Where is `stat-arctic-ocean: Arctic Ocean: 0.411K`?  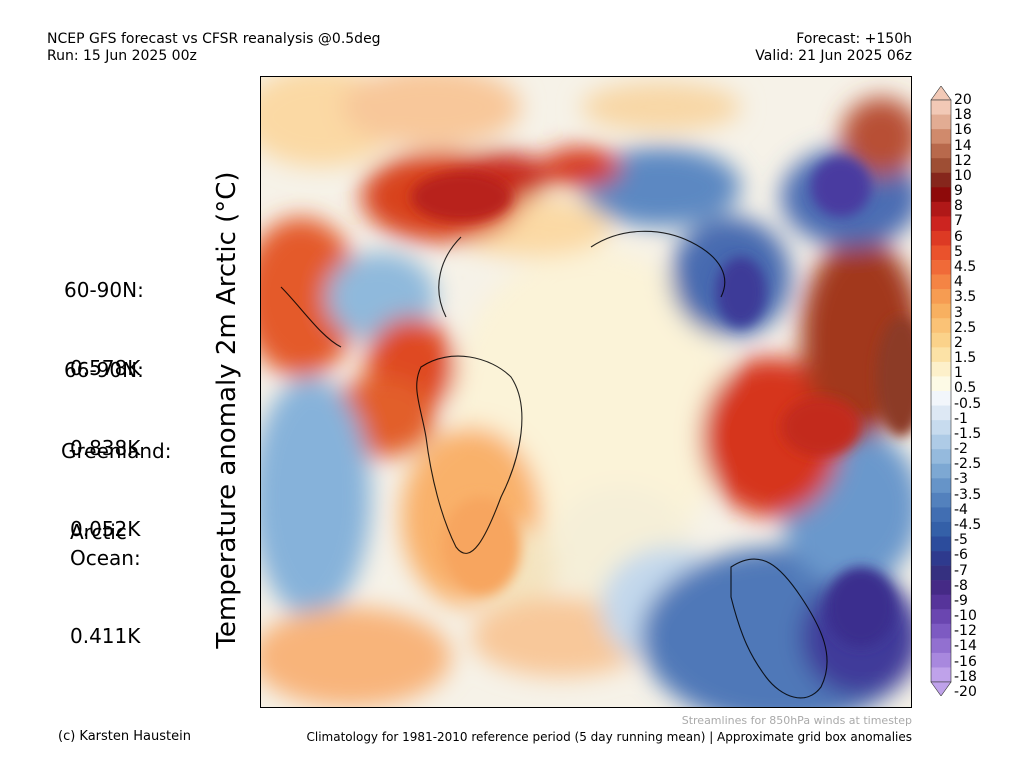 stat-arctic-ocean: Arctic Ocean: 0.411K is located at coordinates (105, 571).